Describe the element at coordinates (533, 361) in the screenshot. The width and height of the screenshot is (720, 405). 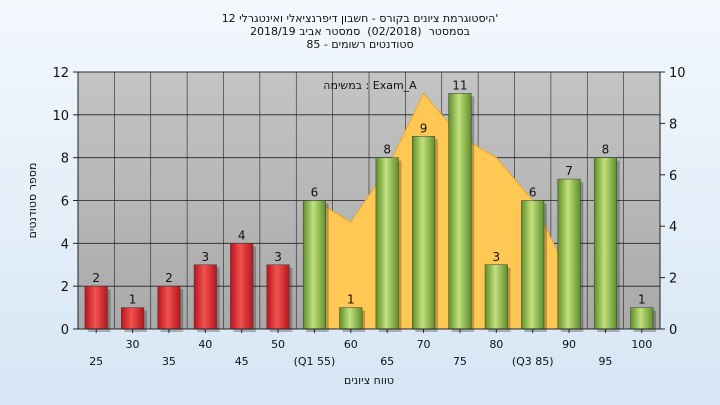
I see `x-tick-label: (Q3 85)` at that location.